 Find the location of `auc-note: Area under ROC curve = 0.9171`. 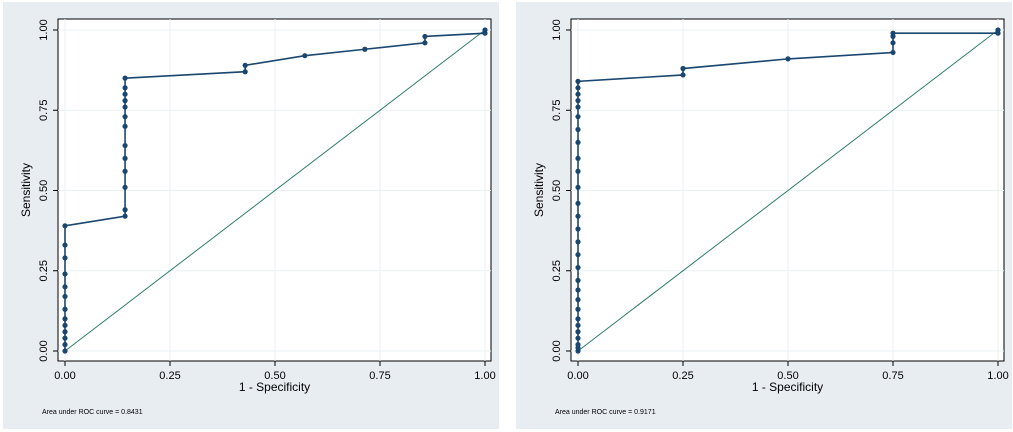

auc-note: Area under ROC curve = 0.9171 is located at coordinates (605, 412).